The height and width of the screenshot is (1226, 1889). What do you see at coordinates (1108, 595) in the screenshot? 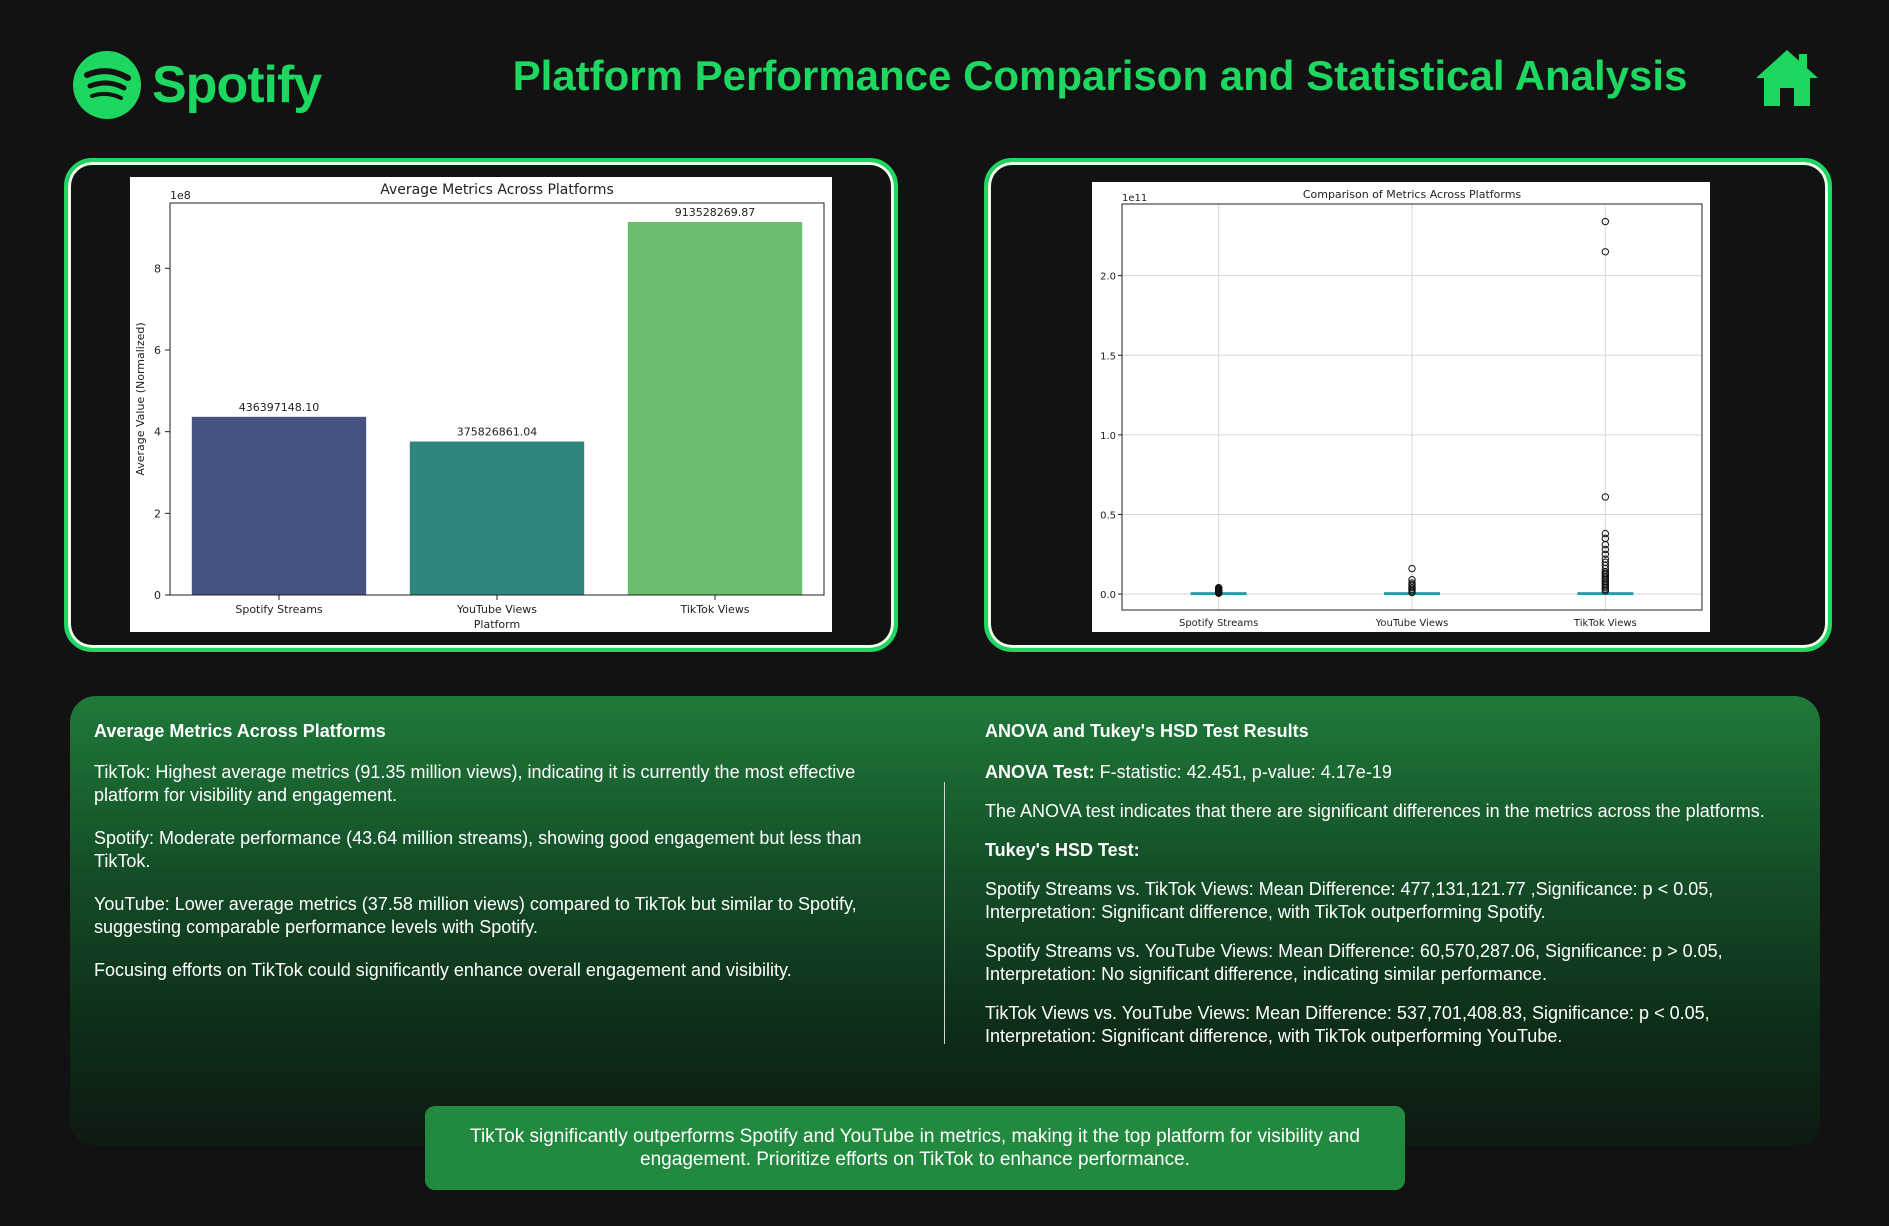
I see `y-tick-label: 0.0` at bounding box center [1108, 595].